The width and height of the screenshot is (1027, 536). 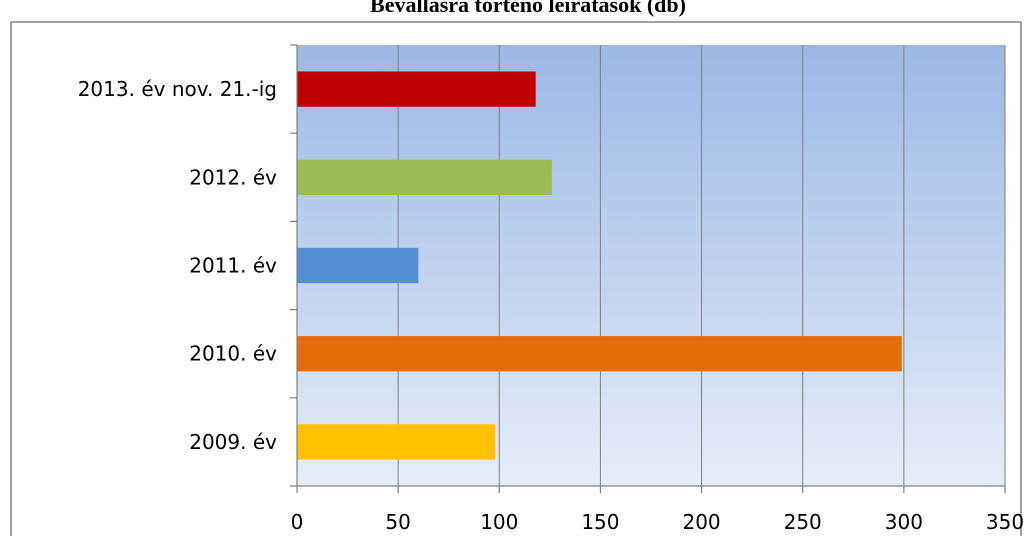 I want to click on x-tick-label: 100, so click(x=499, y=522).